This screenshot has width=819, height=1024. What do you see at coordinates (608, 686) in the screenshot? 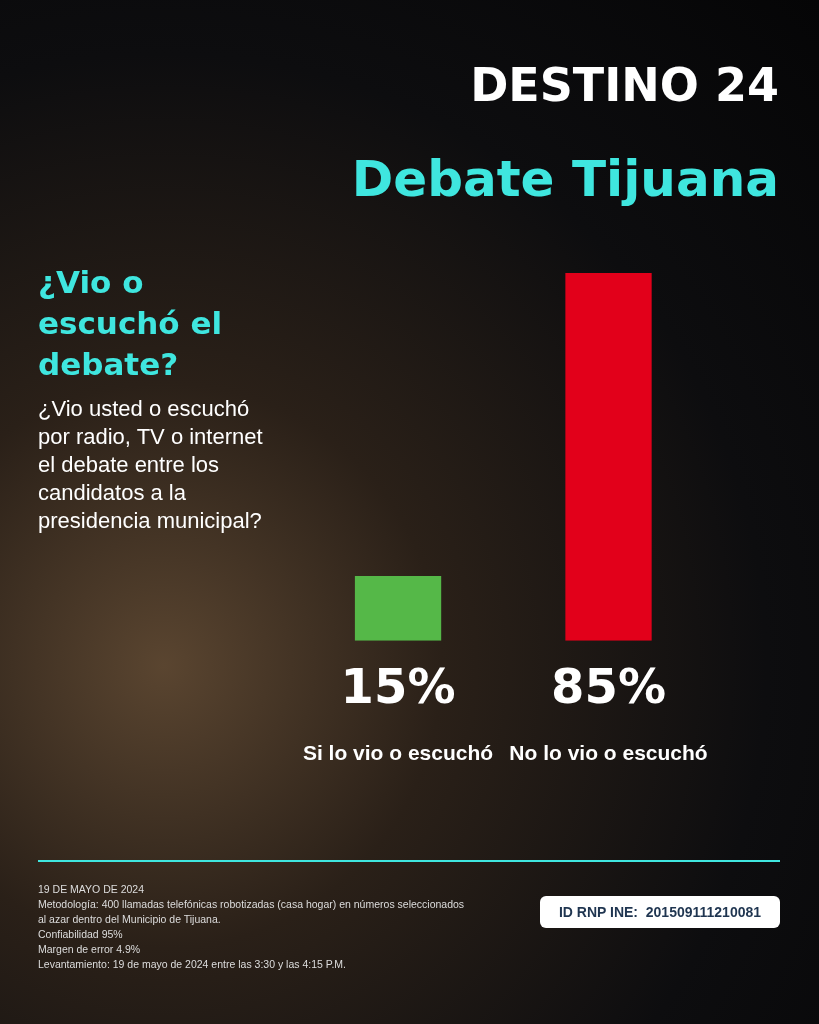
I see `data-label: 85%` at bounding box center [608, 686].